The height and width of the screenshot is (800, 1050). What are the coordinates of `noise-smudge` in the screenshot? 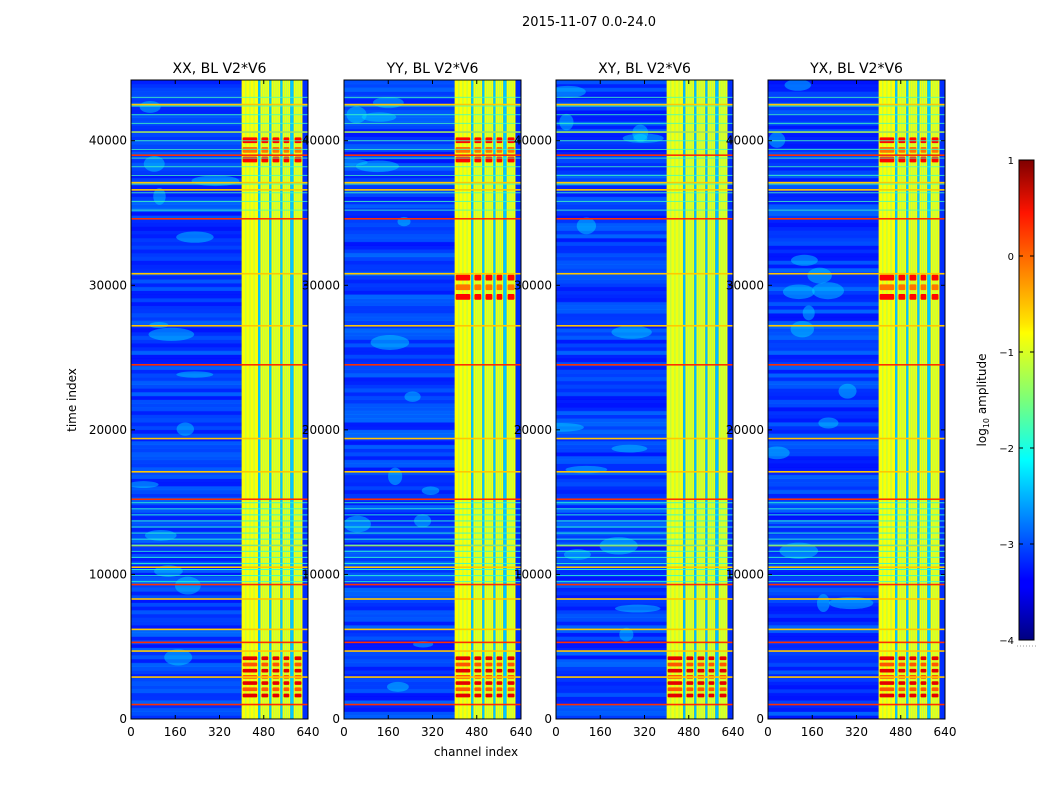 It's located at (570, 427).